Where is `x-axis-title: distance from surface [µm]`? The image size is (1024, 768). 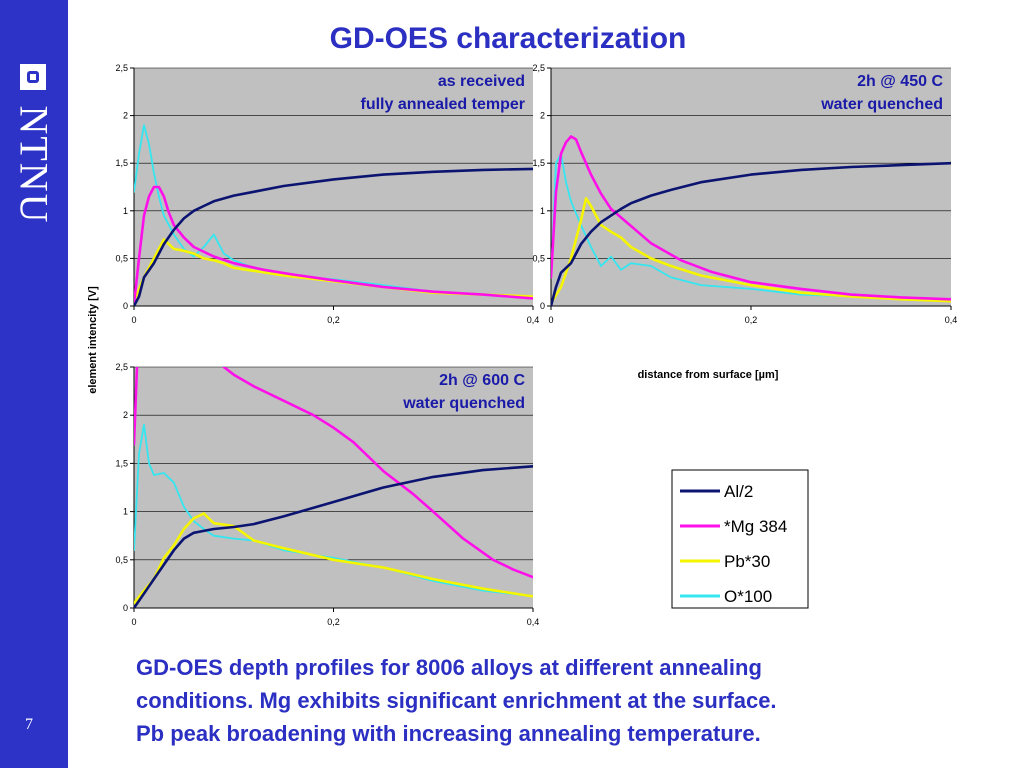 x-axis-title: distance from surface [µm] is located at coordinates (708, 375).